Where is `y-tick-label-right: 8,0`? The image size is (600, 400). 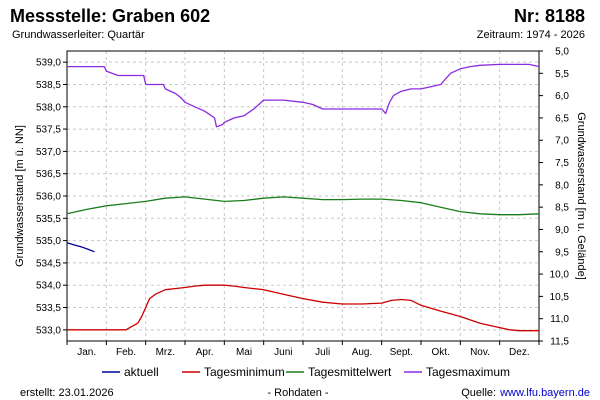
y-tick-label-right: 8,0 is located at coordinates (562, 185).